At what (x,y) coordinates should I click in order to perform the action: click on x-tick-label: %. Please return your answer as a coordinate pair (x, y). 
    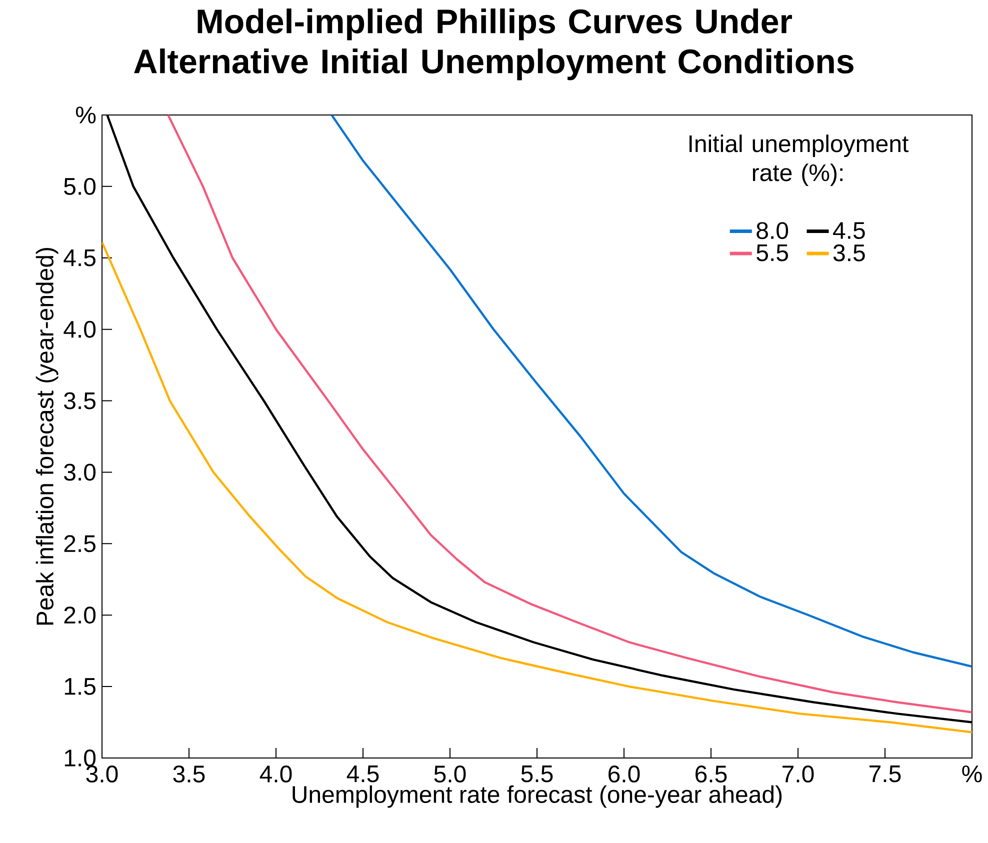
    Looking at the image, I should click on (972, 774).